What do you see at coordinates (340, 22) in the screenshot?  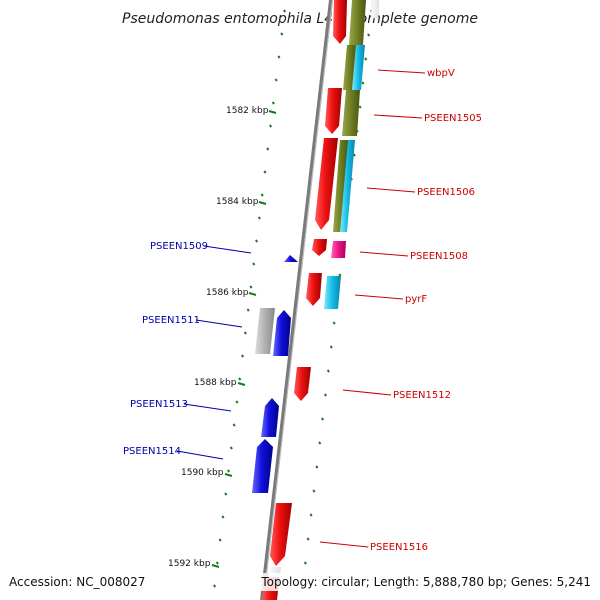 I see `gene-arrow-wbpV` at bounding box center [340, 22].